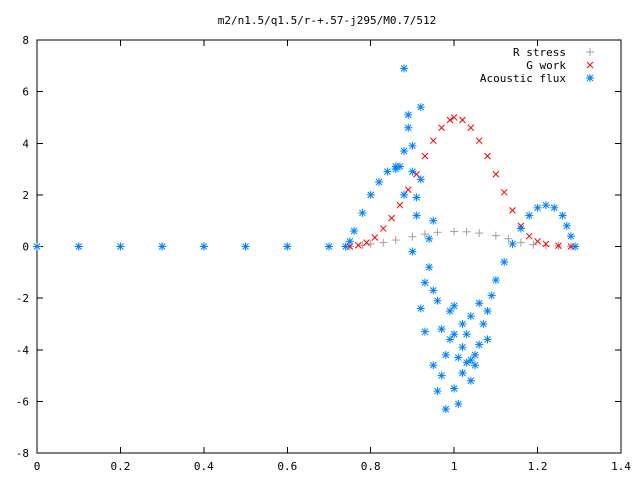 Image resolution: width=640 pixels, height=480 pixels. Describe the element at coordinates (25, 247) in the screenshot. I see `y-tick-label: 0` at that location.